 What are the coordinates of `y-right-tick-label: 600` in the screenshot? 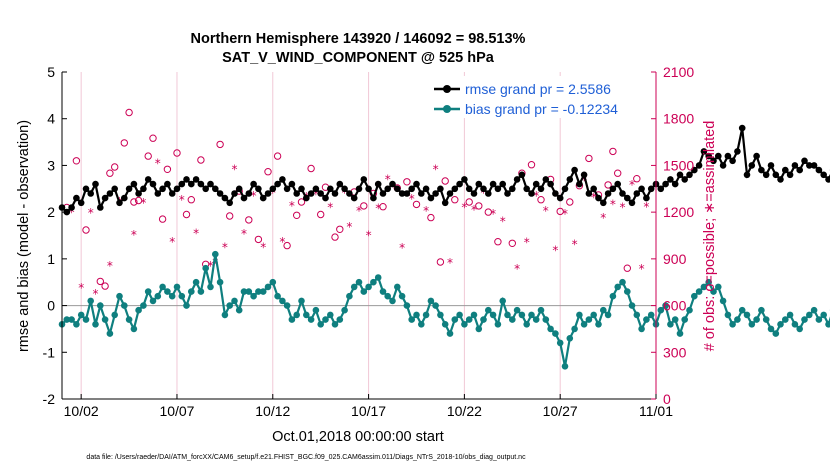 It's located at (675, 306).